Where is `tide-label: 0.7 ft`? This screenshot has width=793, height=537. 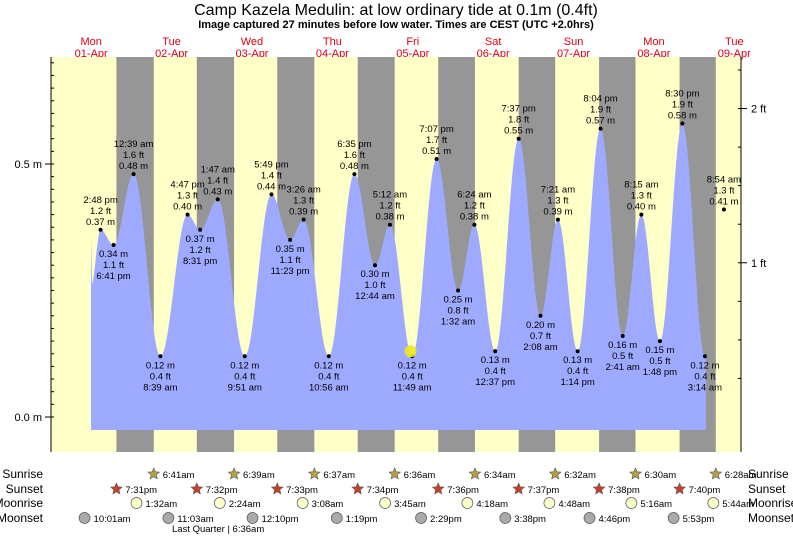
tide-label: 0.7 ft is located at coordinates (540, 336).